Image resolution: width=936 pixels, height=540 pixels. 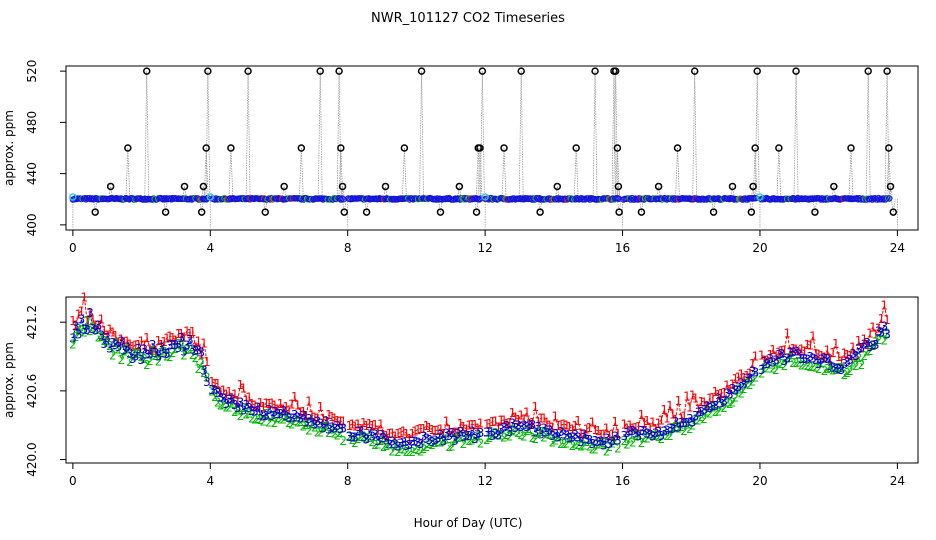 I want to click on series-2-line, so click(x=689, y=410).